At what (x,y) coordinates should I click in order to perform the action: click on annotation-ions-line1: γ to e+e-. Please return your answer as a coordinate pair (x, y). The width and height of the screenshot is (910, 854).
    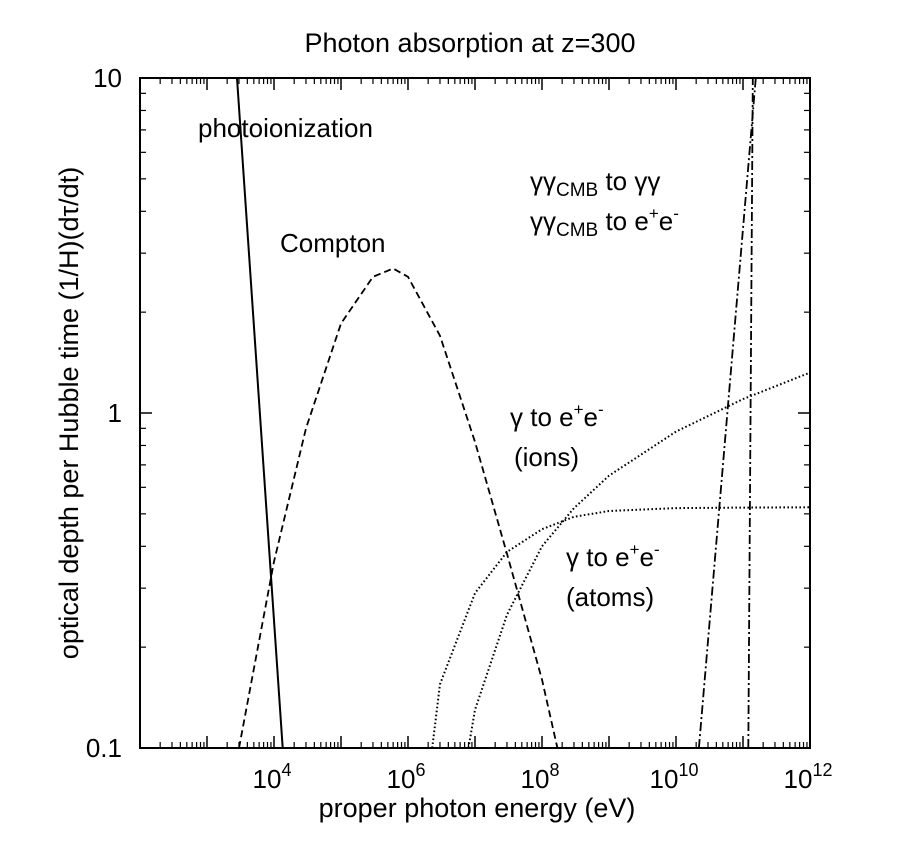
    Looking at the image, I should click on (557, 416).